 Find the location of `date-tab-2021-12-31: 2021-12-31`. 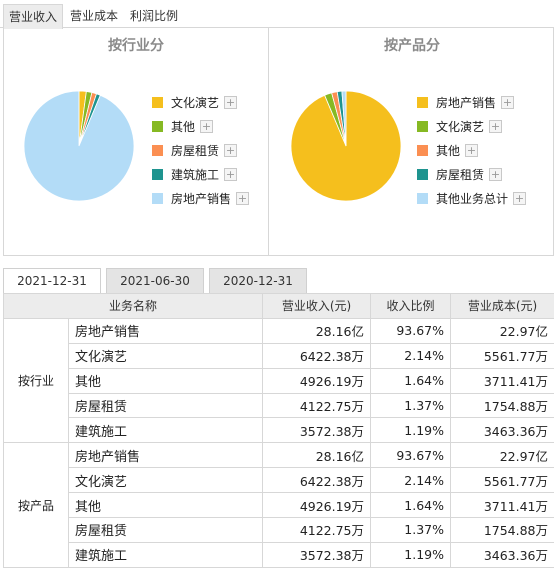

date-tab-2021-12-31: 2021-12-31 is located at coordinates (52, 281).